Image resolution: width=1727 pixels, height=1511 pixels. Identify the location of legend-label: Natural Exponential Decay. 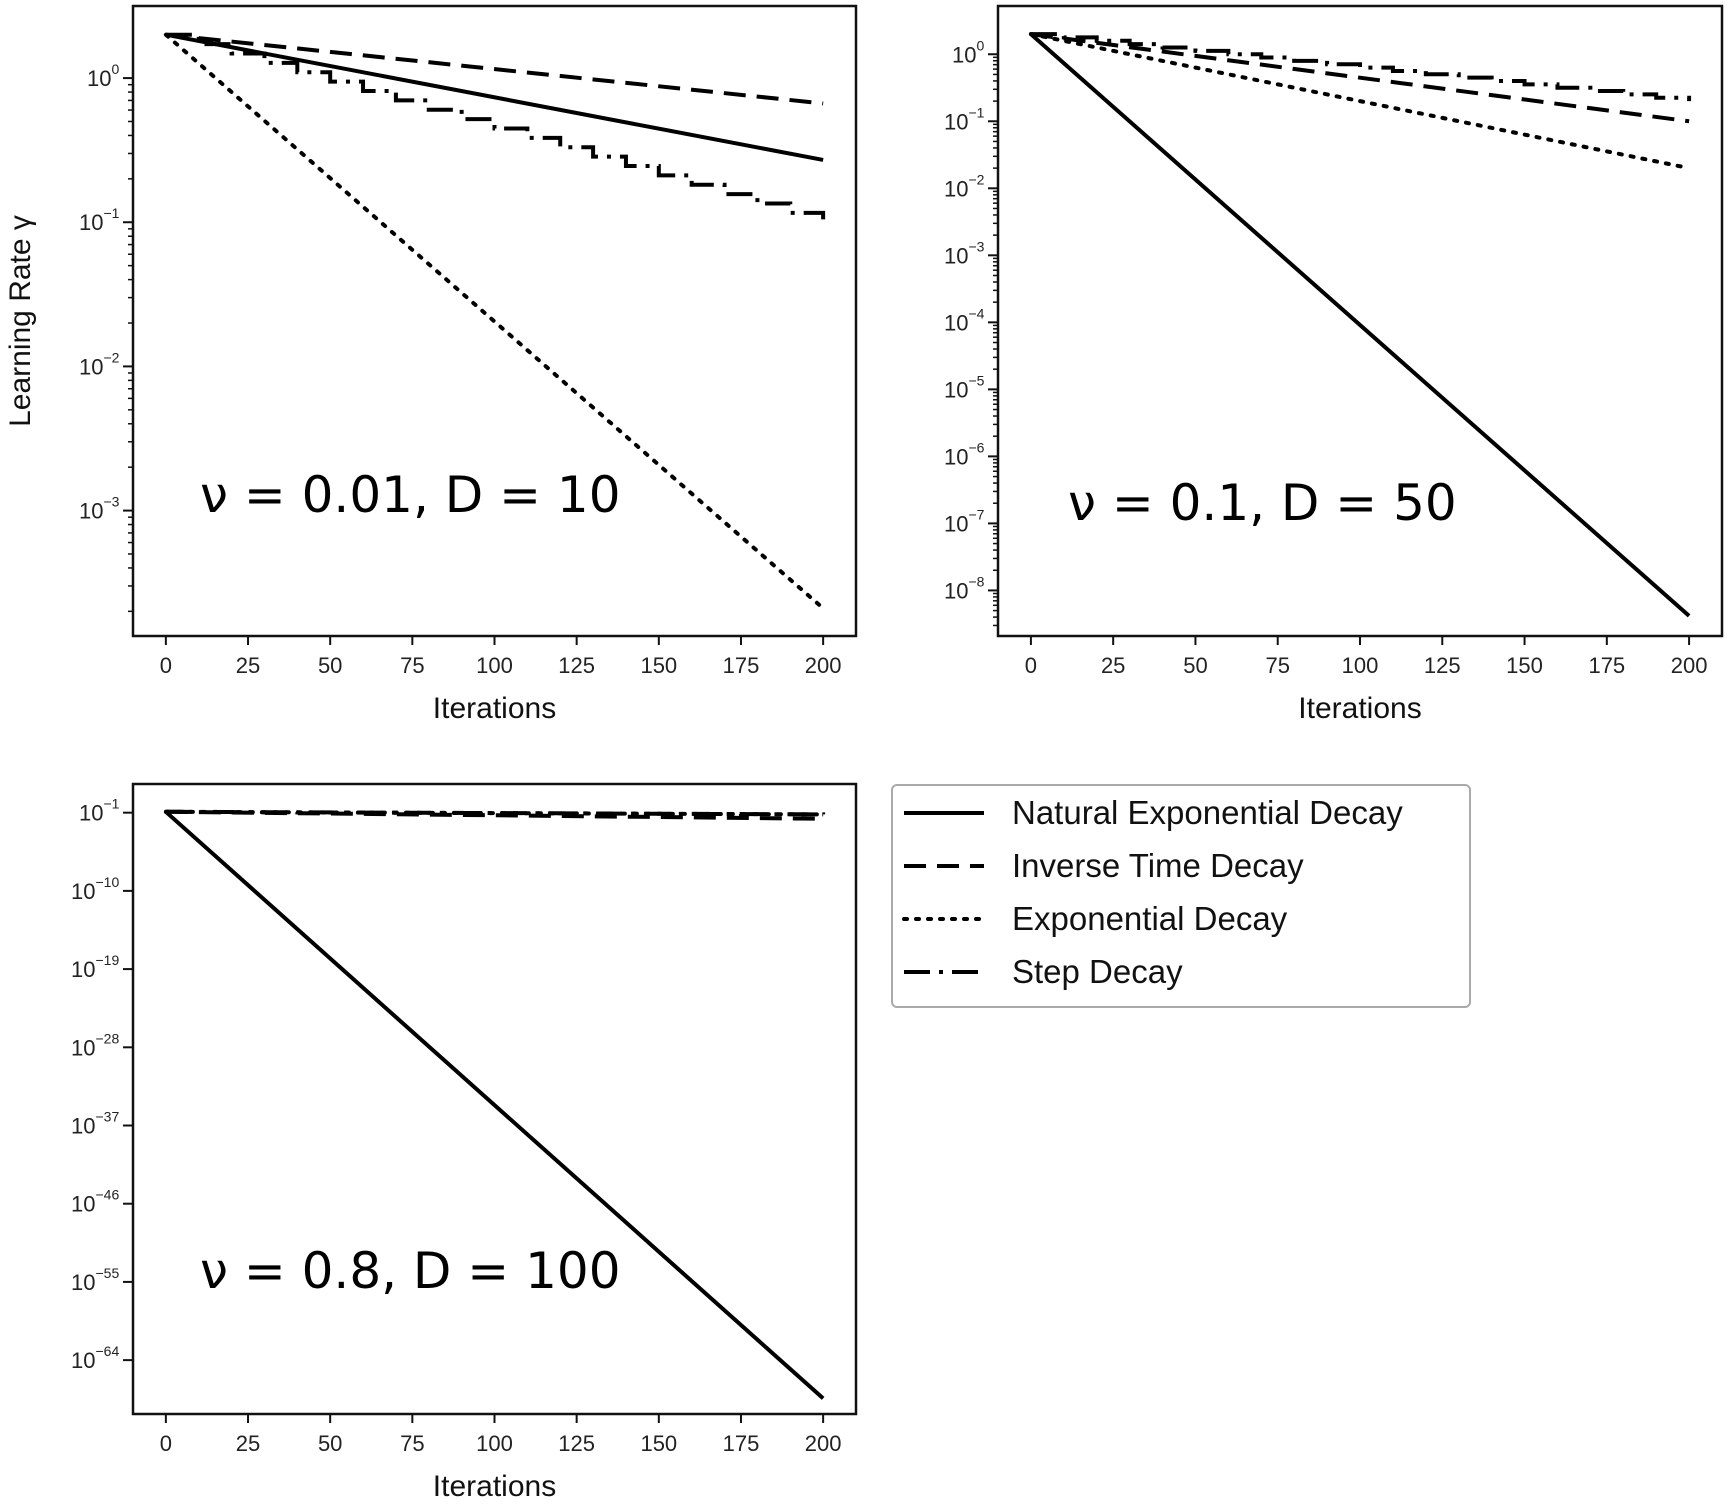
(1207, 812).